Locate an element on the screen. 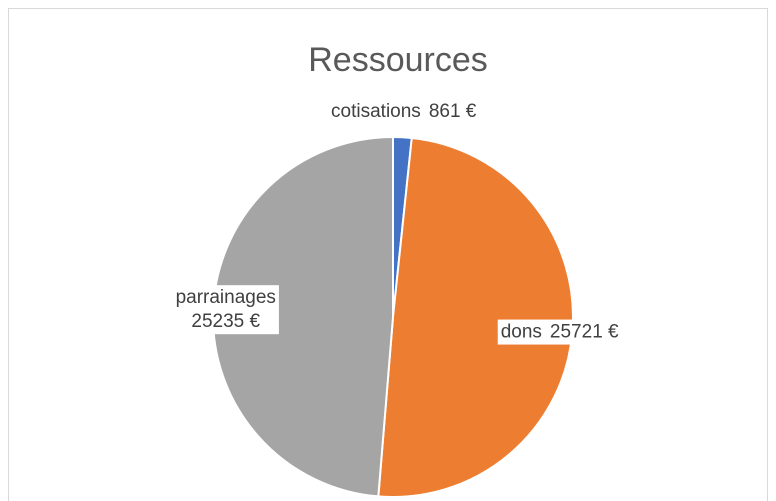 The height and width of the screenshot is (501, 776). data-label: parrainages 25235 € is located at coordinates (225, 310).